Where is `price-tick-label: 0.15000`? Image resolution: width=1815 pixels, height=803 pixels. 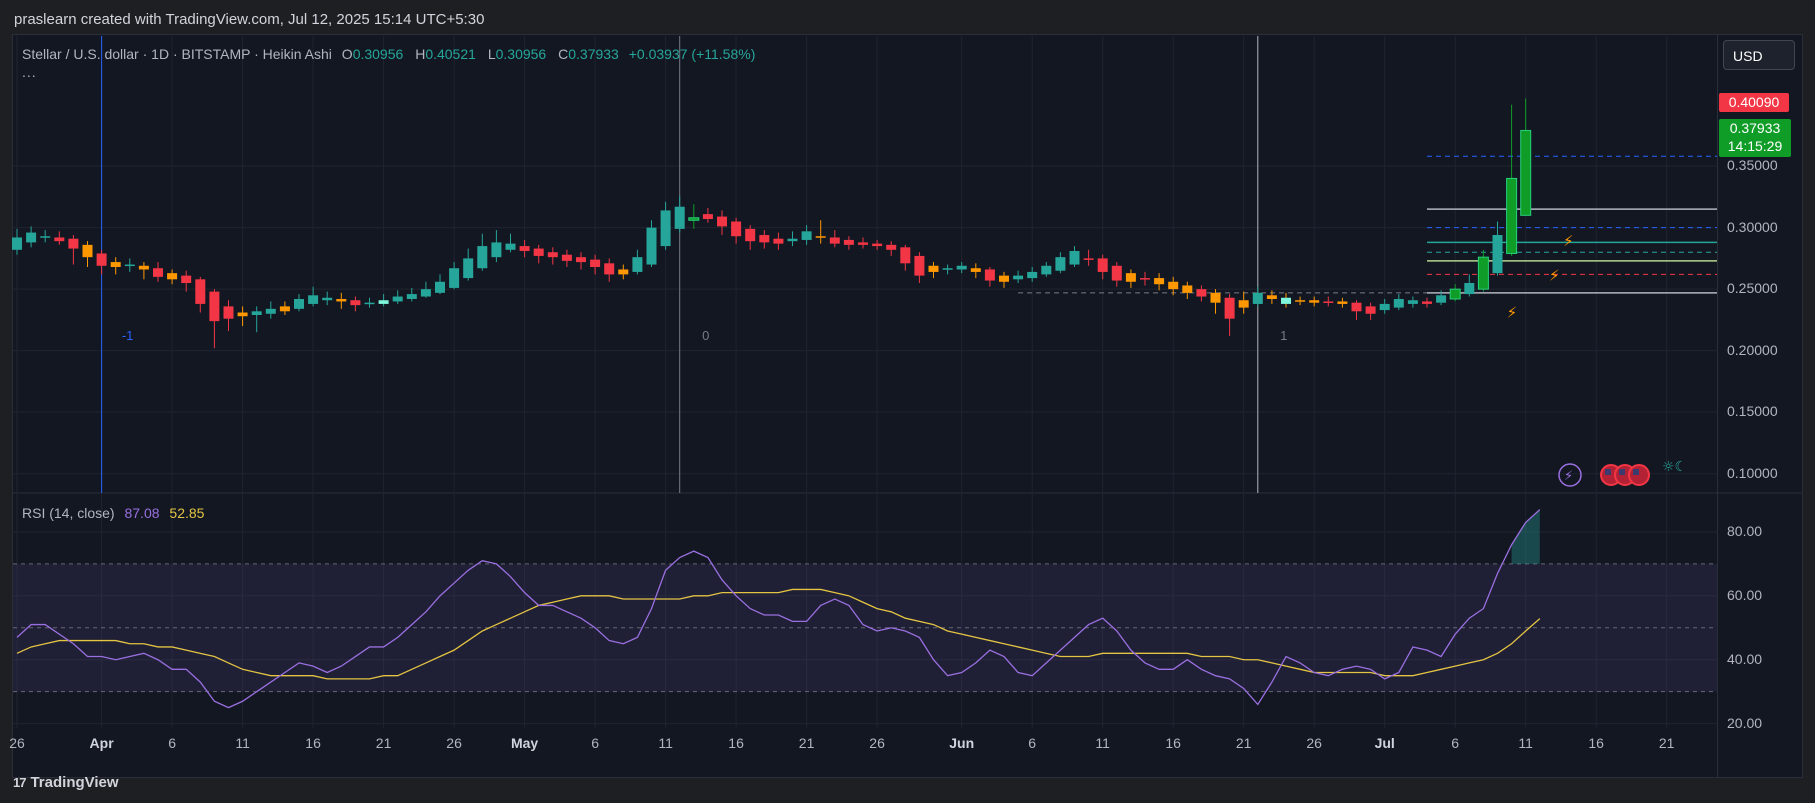 price-tick-label: 0.15000 is located at coordinates (1752, 411).